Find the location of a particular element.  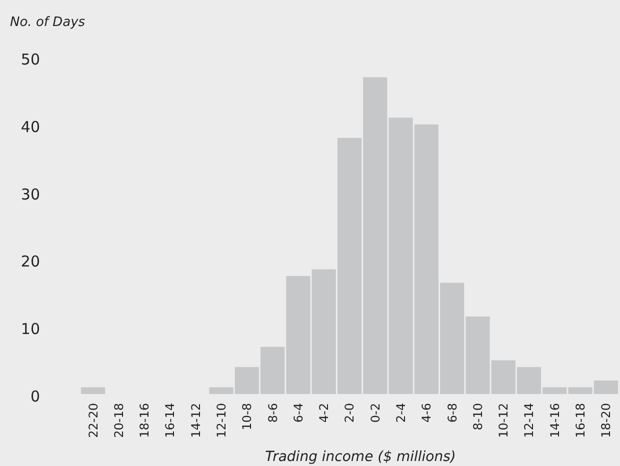

x-tick-label: 2-4 is located at coordinates (401, 413).